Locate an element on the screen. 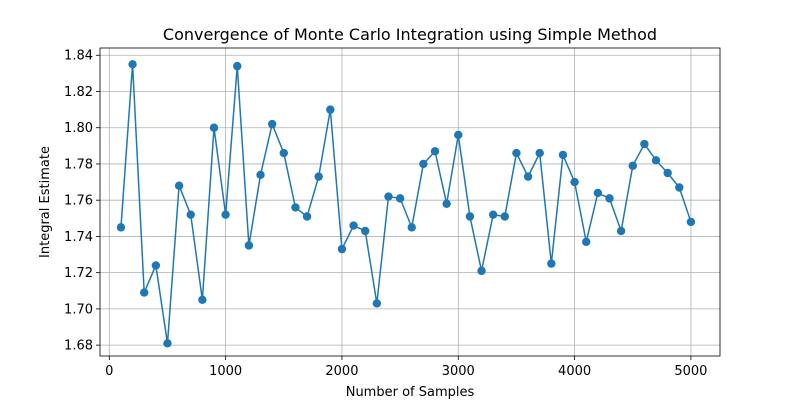 This screenshot has height=400, width=800. x-tick-label: 1000 is located at coordinates (225, 371).